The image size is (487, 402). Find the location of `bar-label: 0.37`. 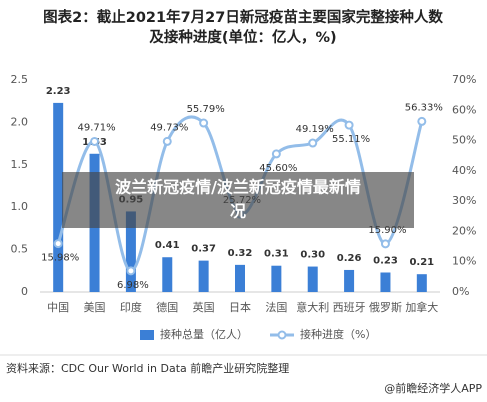

bar-label: 0.37 is located at coordinates (203, 249).